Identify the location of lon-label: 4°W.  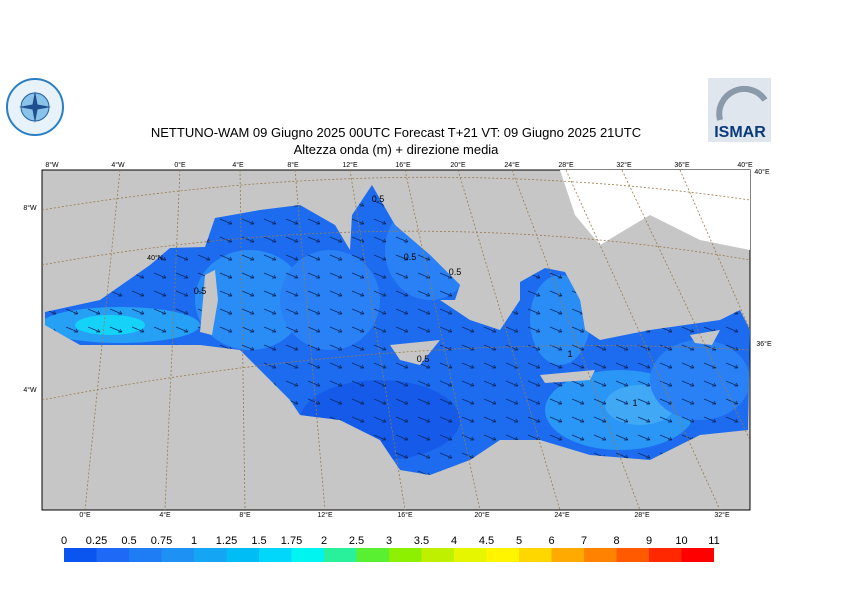
(118, 165).